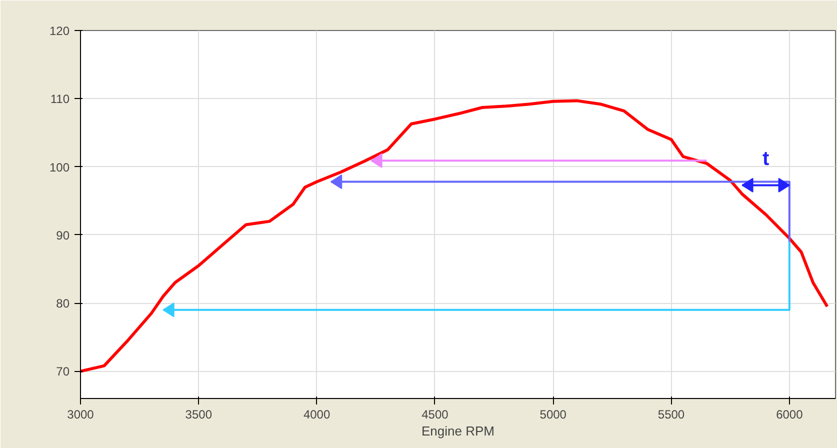  I want to click on x-tick-label: 5000, so click(553, 415).